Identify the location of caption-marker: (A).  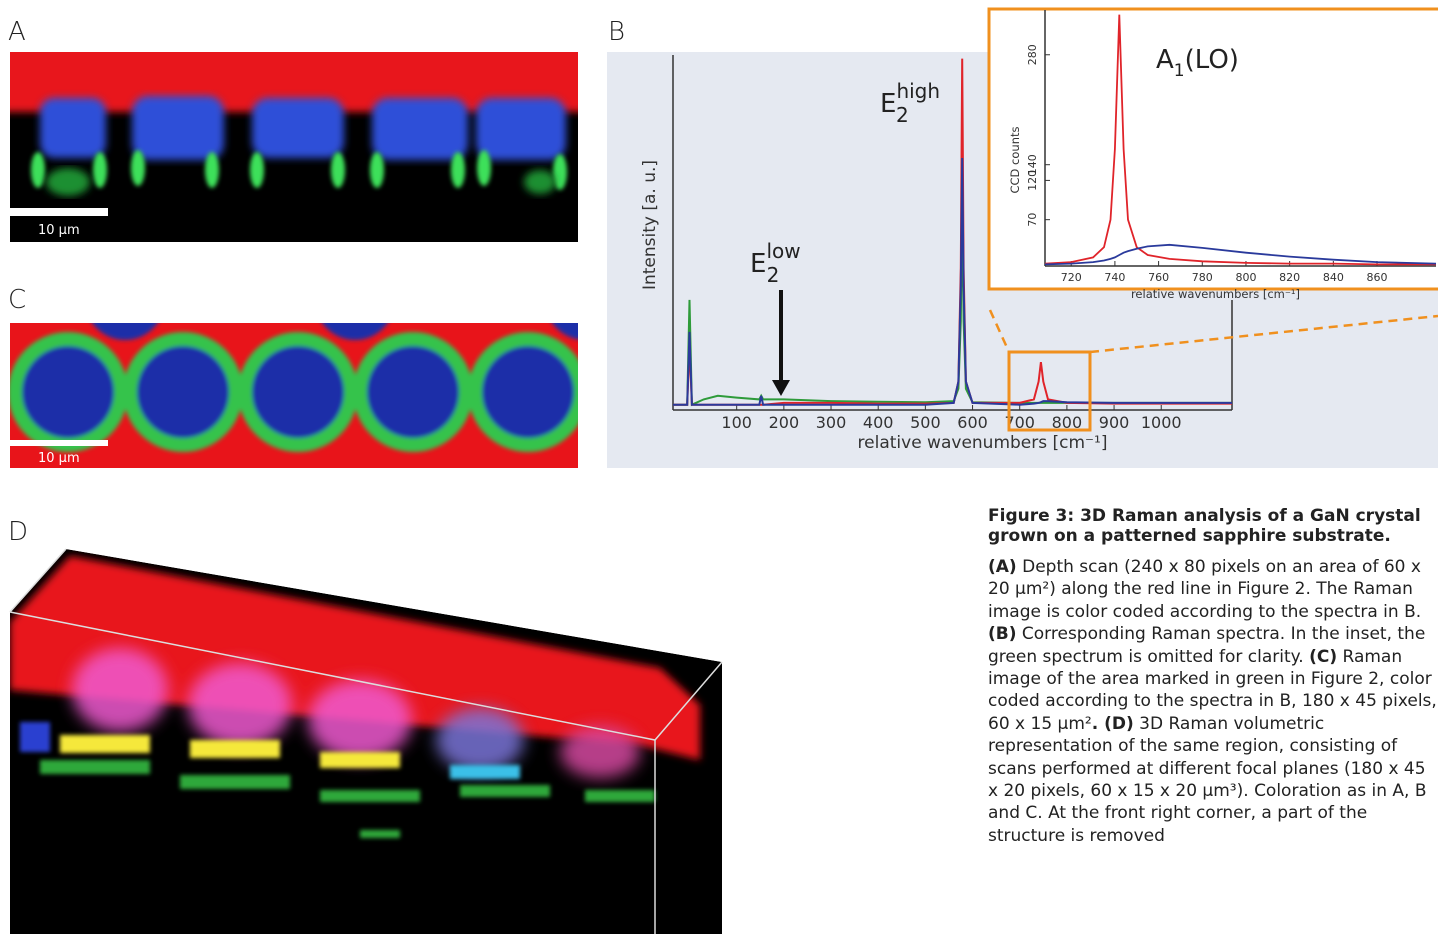
(1002, 567).